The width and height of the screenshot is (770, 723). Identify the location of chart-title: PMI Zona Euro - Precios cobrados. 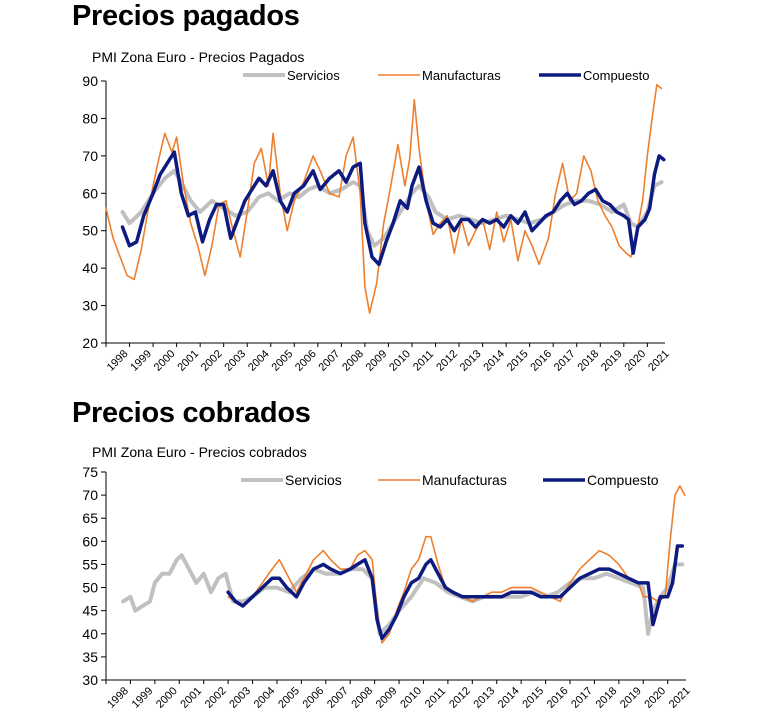
(199, 452).